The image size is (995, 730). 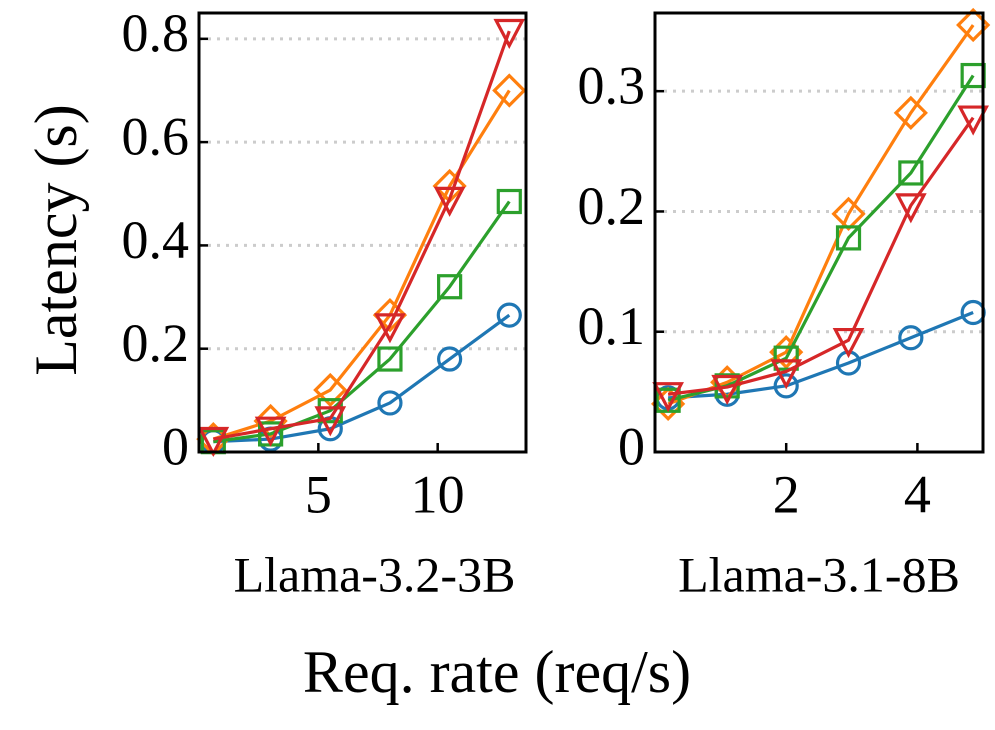 What do you see at coordinates (156, 137) in the screenshot?
I see `y-tick-label: 0.6` at bounding box center [156, 137].